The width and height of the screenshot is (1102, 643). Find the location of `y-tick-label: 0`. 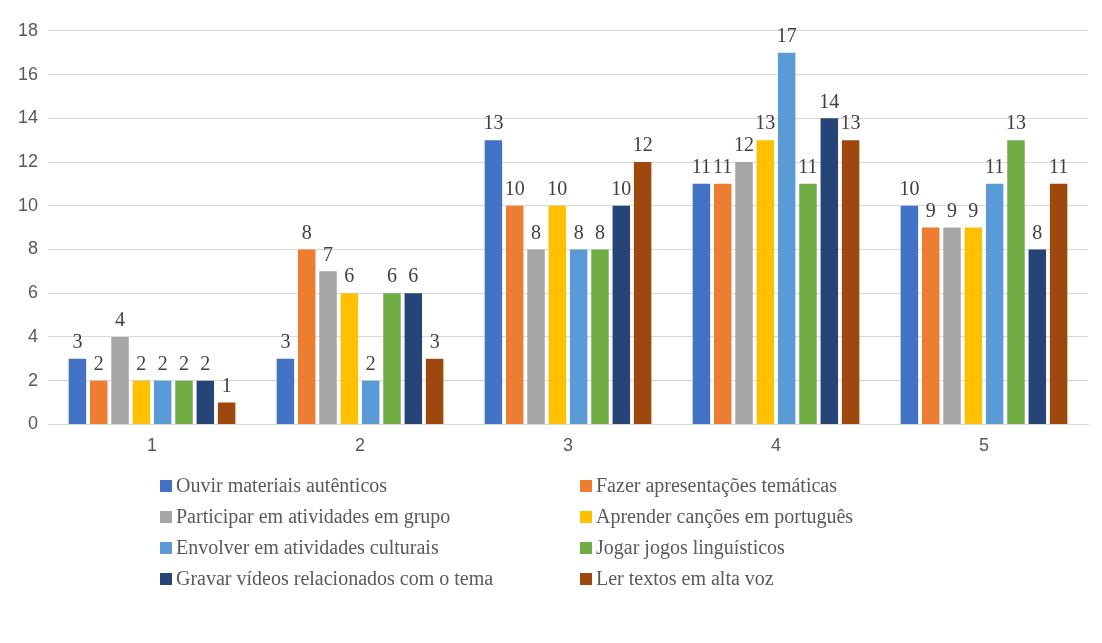

y-tick-label: 0 is located at coordinates (33, 423).